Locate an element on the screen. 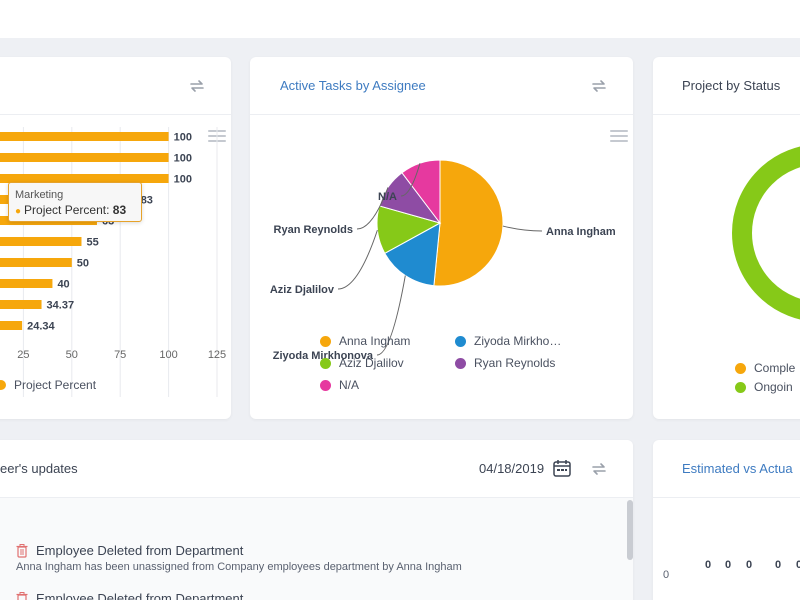  bar-data-label: 24.34 is located at coordinates (41, 327).